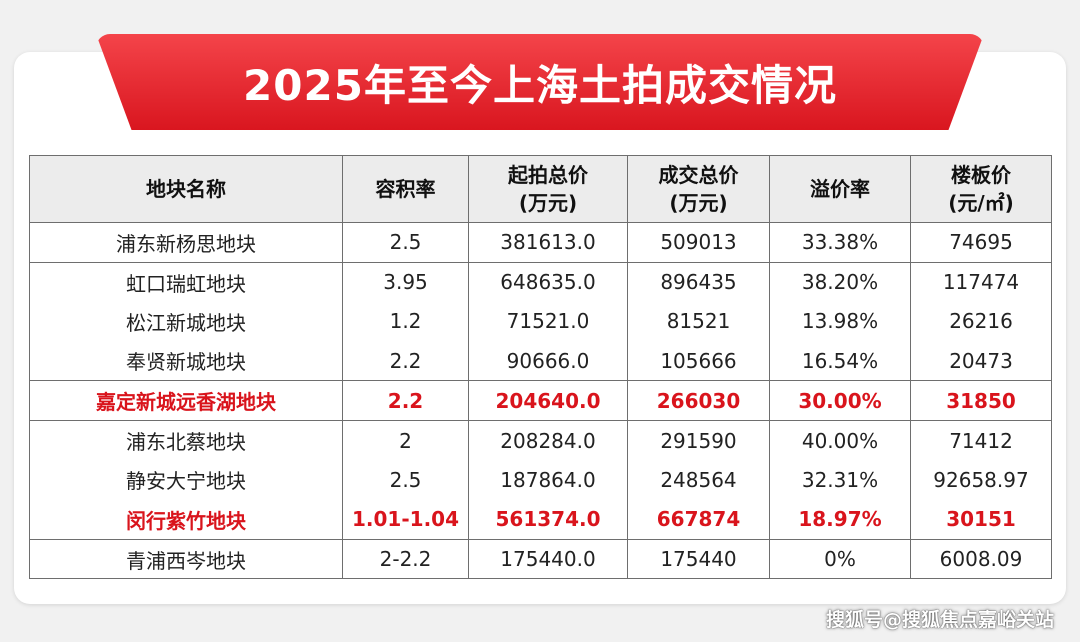  What do you see at coordinates (186, 480) in the screenshot?
I see `cell-plot-name: 静安大宁地块` at bounding box center [186, 480].